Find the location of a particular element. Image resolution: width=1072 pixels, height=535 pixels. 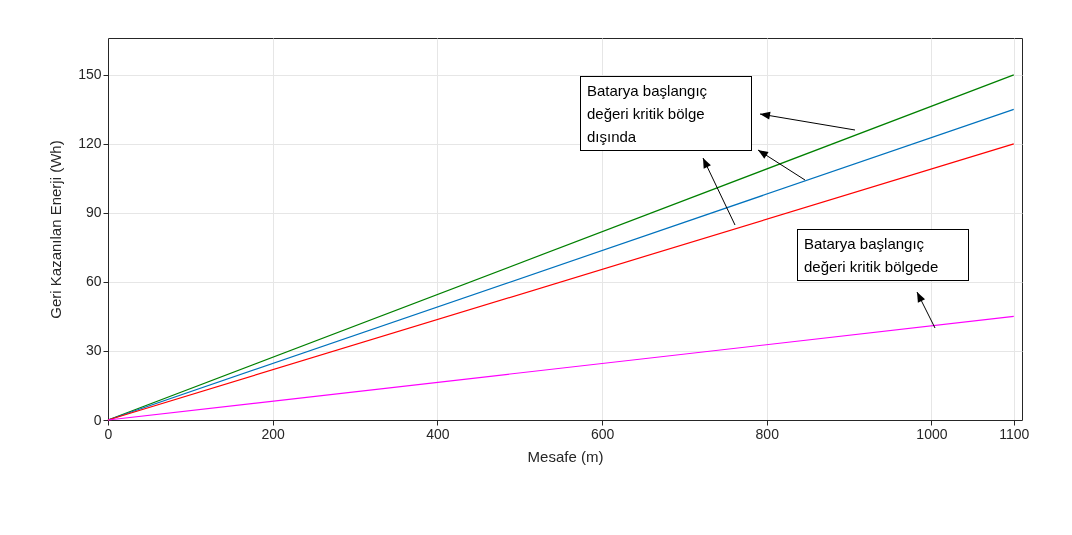

x-tick-label: 400 is located at coordinates (438, 433).